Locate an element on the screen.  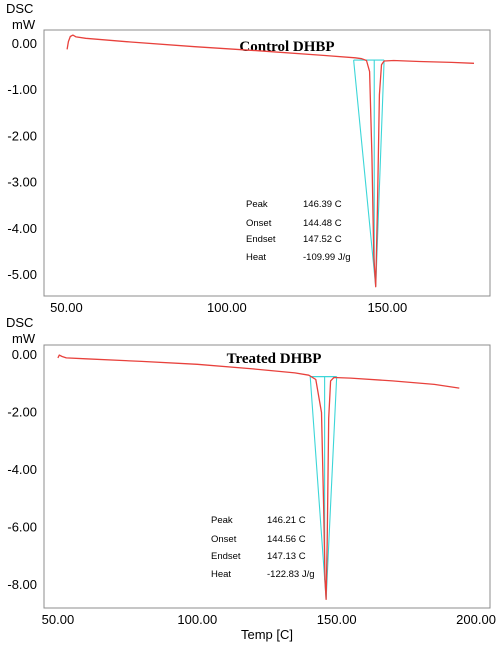
stat-value-endset-1: 147.52 C is located at coordinates (322, 239).